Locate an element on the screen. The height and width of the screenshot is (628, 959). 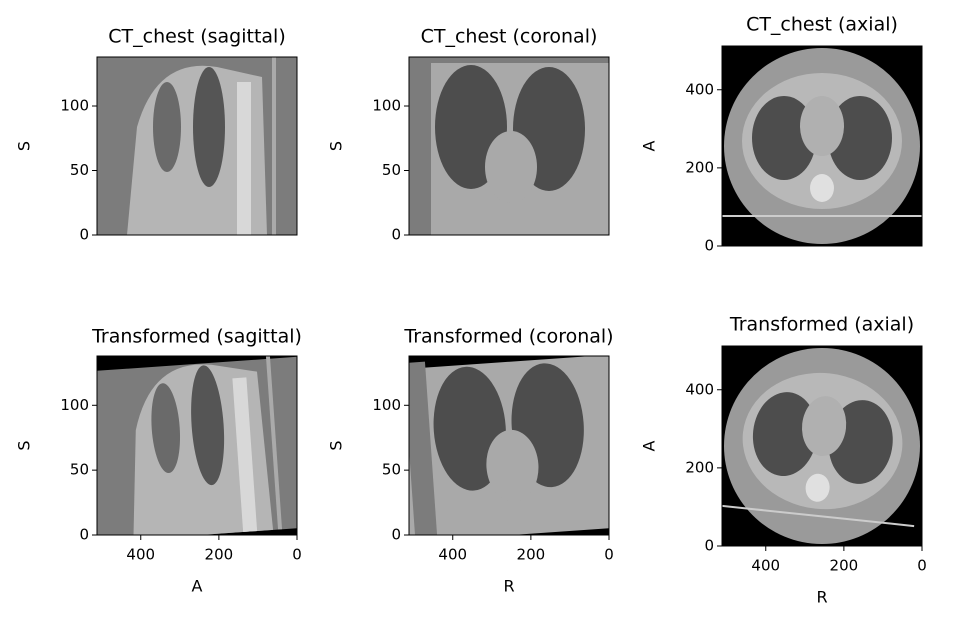
subplot: CT_chest (axial) 0 200 400 A is located at coordinates (781, 134).